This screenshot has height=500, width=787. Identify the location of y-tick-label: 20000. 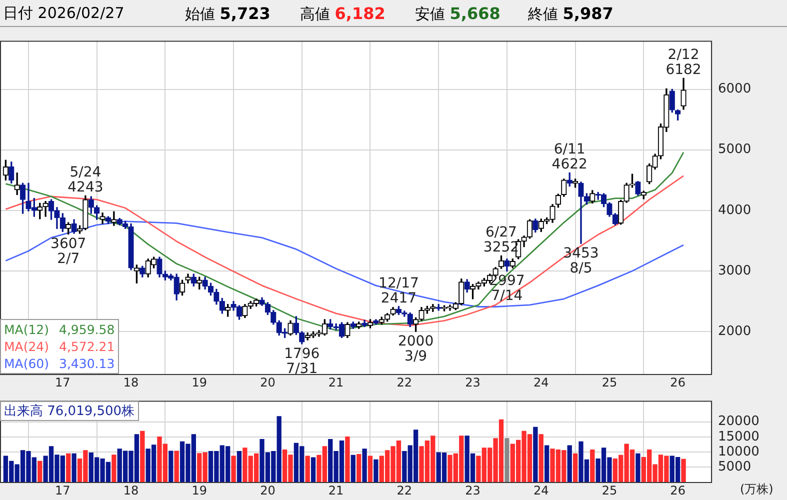
(739, 422).